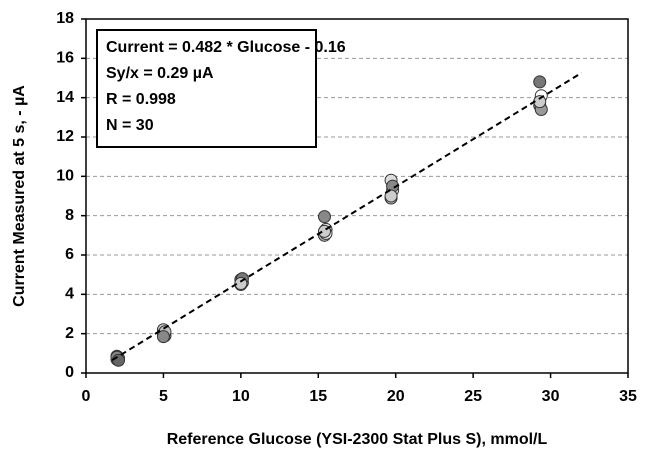 Image resolution: width=662 pixels, height=453 pixels. I want to click on y-axis-label: Current Measured at 5 s, - µA, so click(19, 196).